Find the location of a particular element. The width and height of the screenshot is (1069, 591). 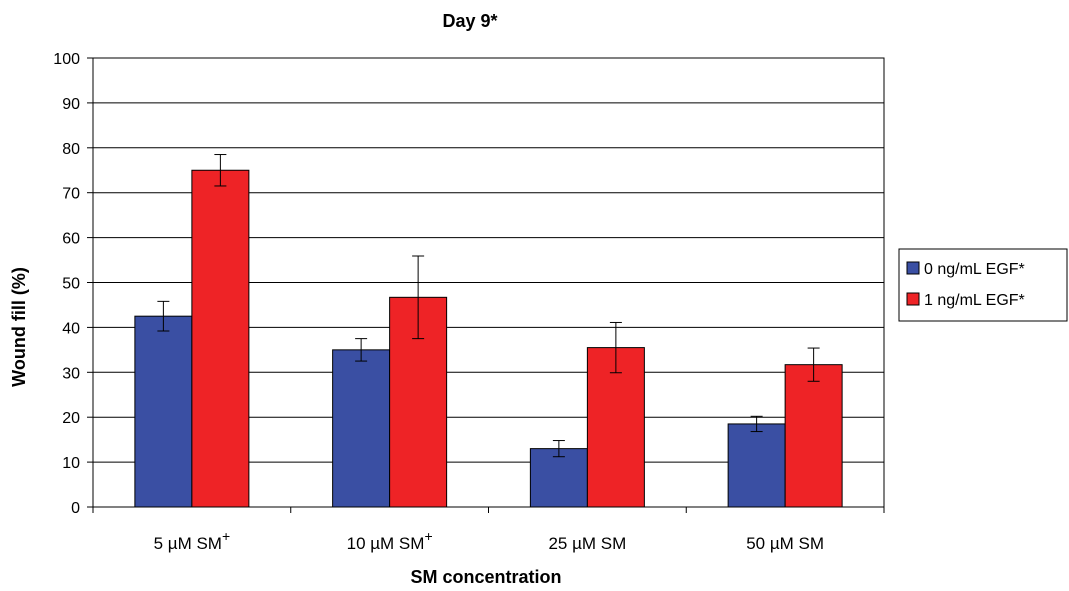

y-tick-label: 50 is located at coordinates (71, 284).